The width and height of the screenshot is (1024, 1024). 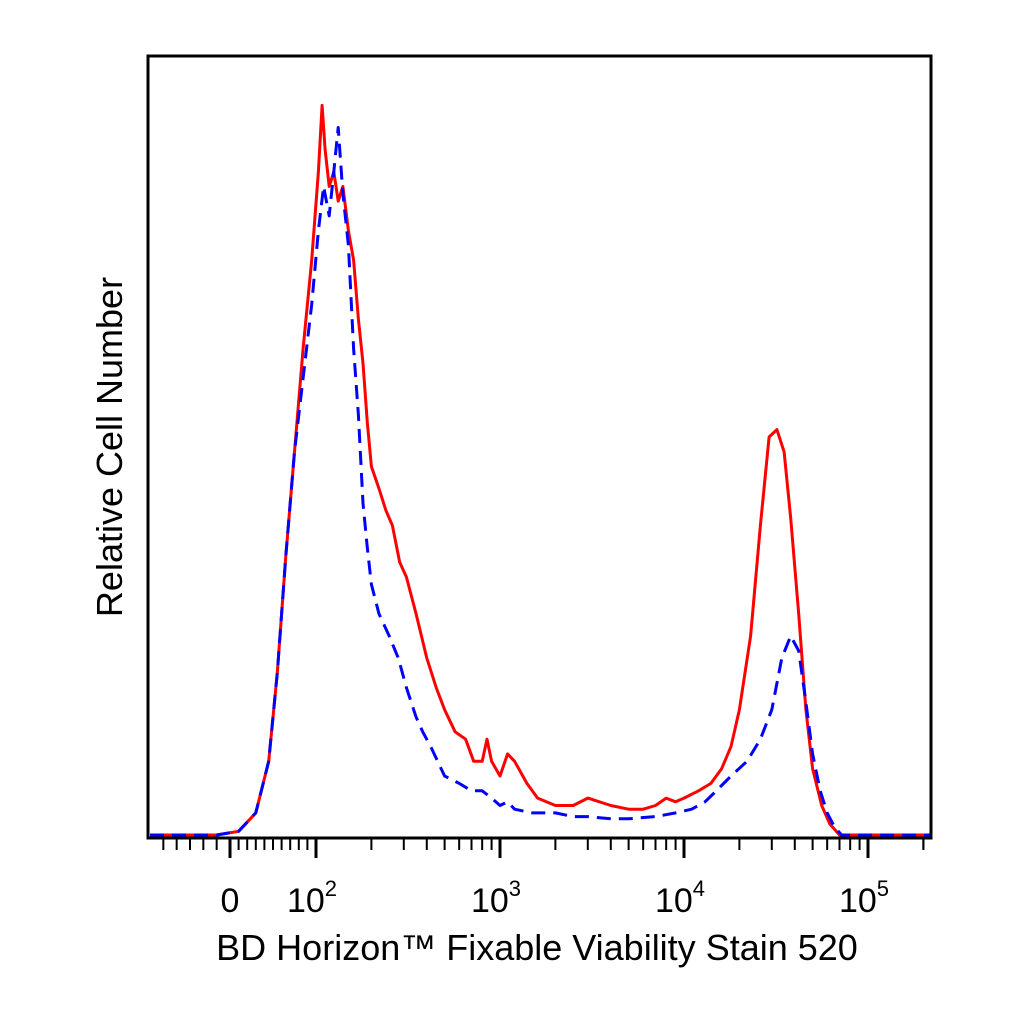 I want to click on x-tick-label: 10⁵, so click(x=864, y=898).